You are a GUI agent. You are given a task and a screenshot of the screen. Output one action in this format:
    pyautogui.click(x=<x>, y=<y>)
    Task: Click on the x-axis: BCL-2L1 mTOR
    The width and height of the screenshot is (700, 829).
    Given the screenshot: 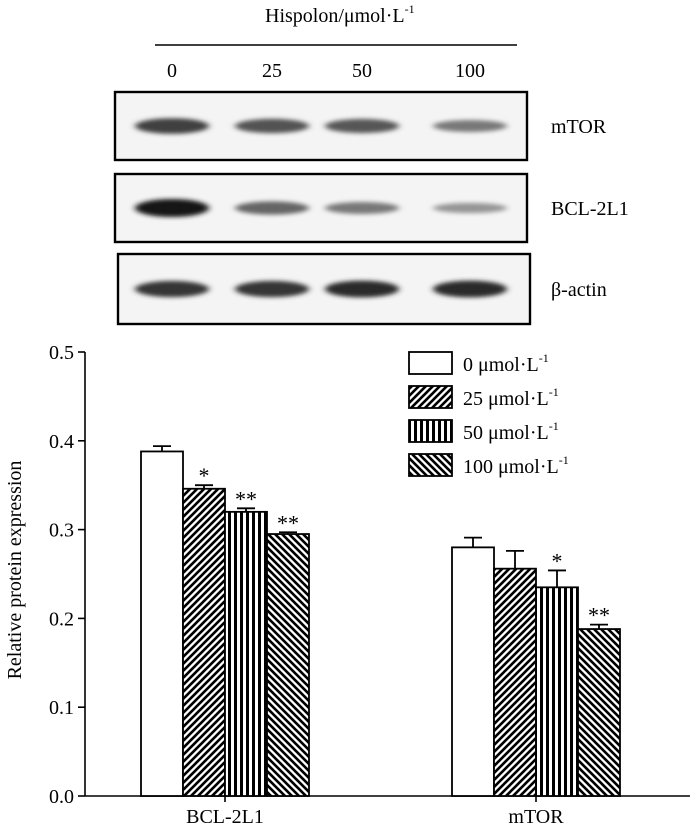 What is the action you would take?
    pyautogui.click(x=387, y=811)
    